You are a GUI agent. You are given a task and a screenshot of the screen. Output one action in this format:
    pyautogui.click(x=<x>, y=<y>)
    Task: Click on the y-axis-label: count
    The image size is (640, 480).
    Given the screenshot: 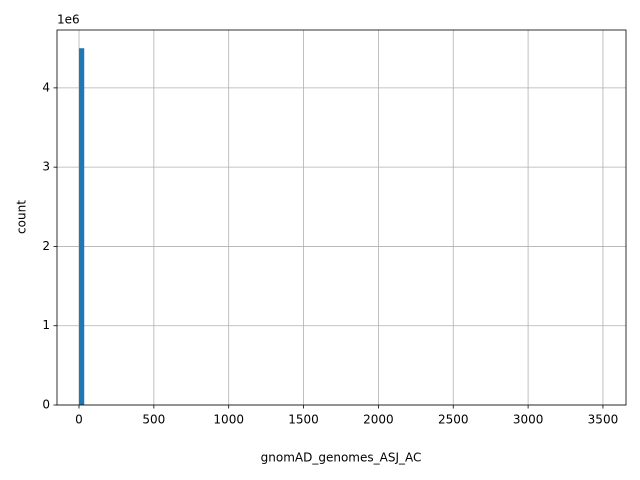 What is the action you would take?
    pyautogui.click(x=22, y=217)
    